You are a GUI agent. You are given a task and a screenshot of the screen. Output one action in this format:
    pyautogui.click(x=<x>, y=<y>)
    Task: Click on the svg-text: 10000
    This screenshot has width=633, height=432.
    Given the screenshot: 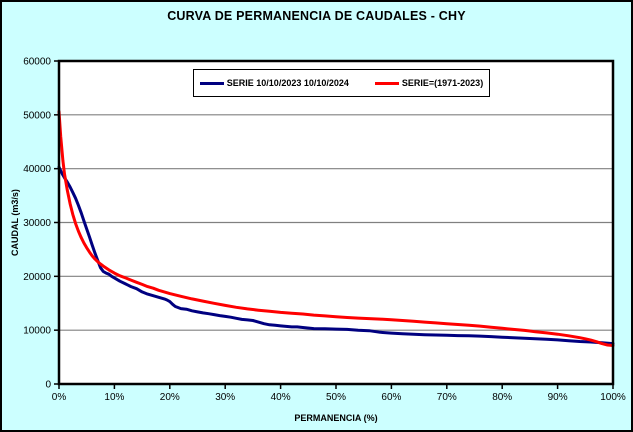 What is the action you would take?
    pyautogui.click(x=37, y=331)
    